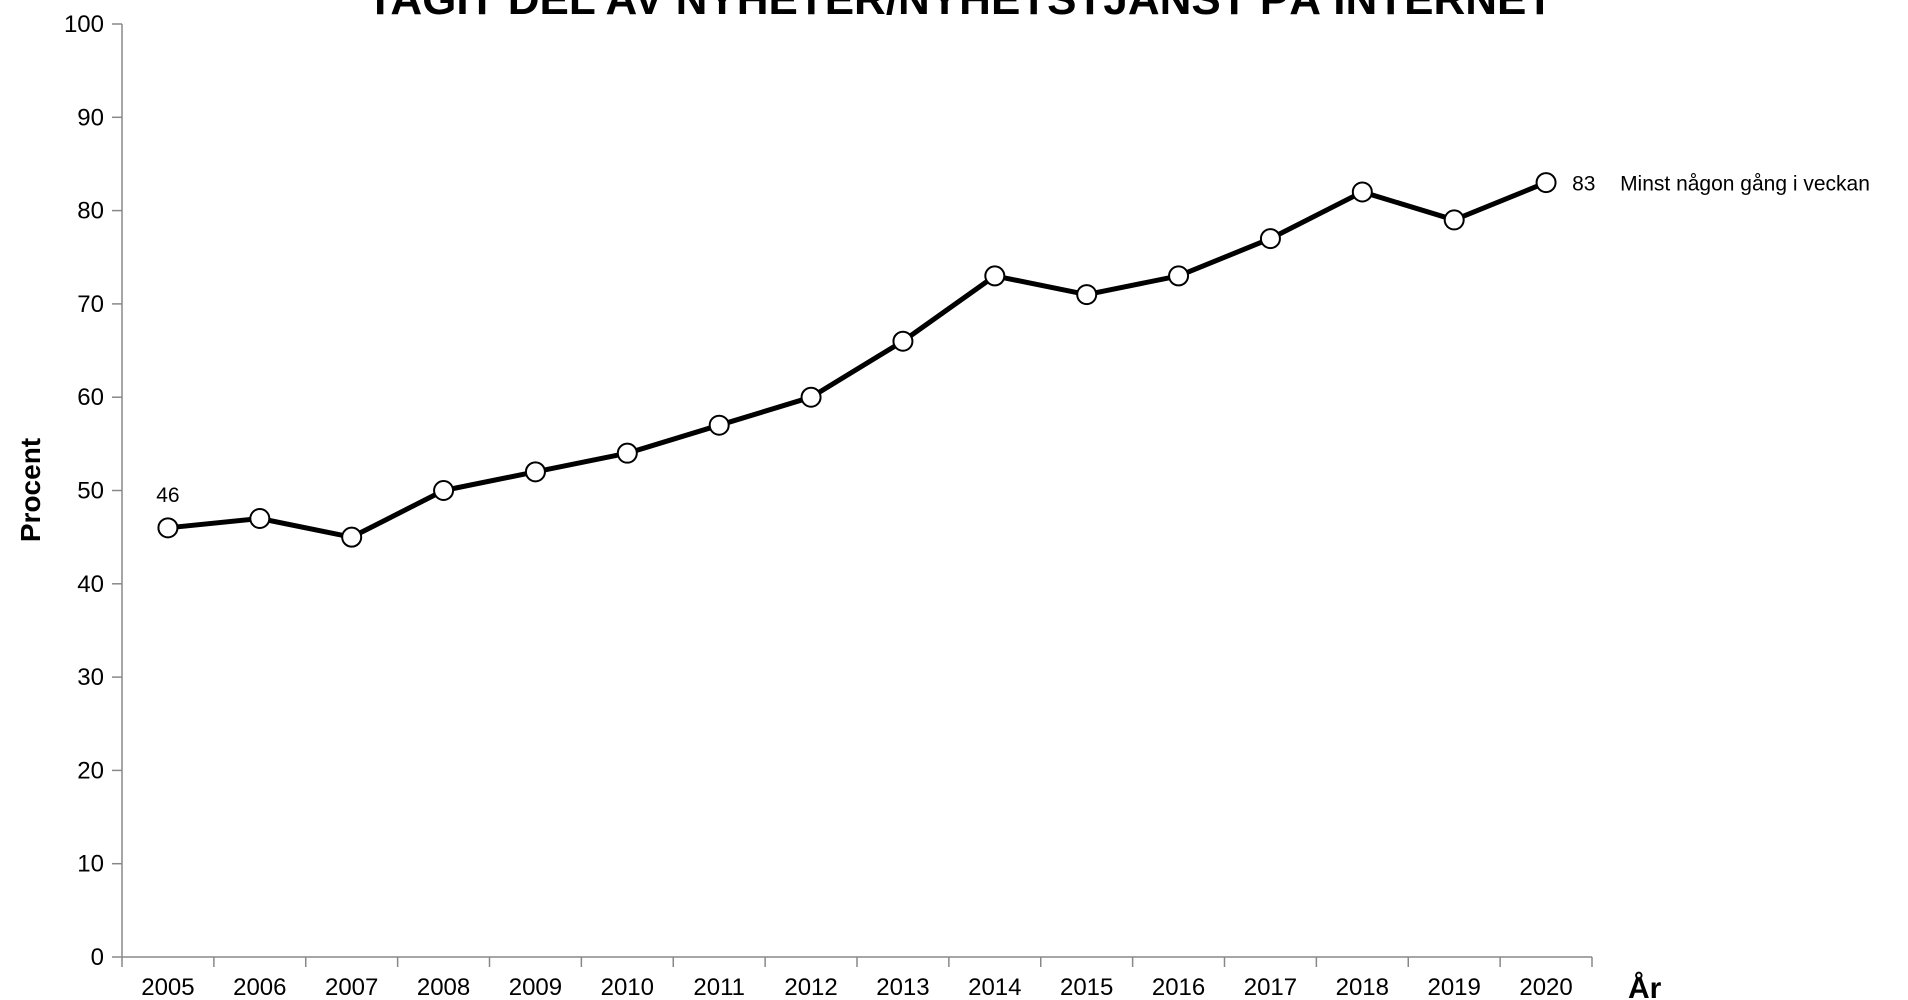 The image size is (1908, 1000). Describe the element at coordinates (1453, 987) in the screenshot. I see `x-tick-label: 2019` at that location.